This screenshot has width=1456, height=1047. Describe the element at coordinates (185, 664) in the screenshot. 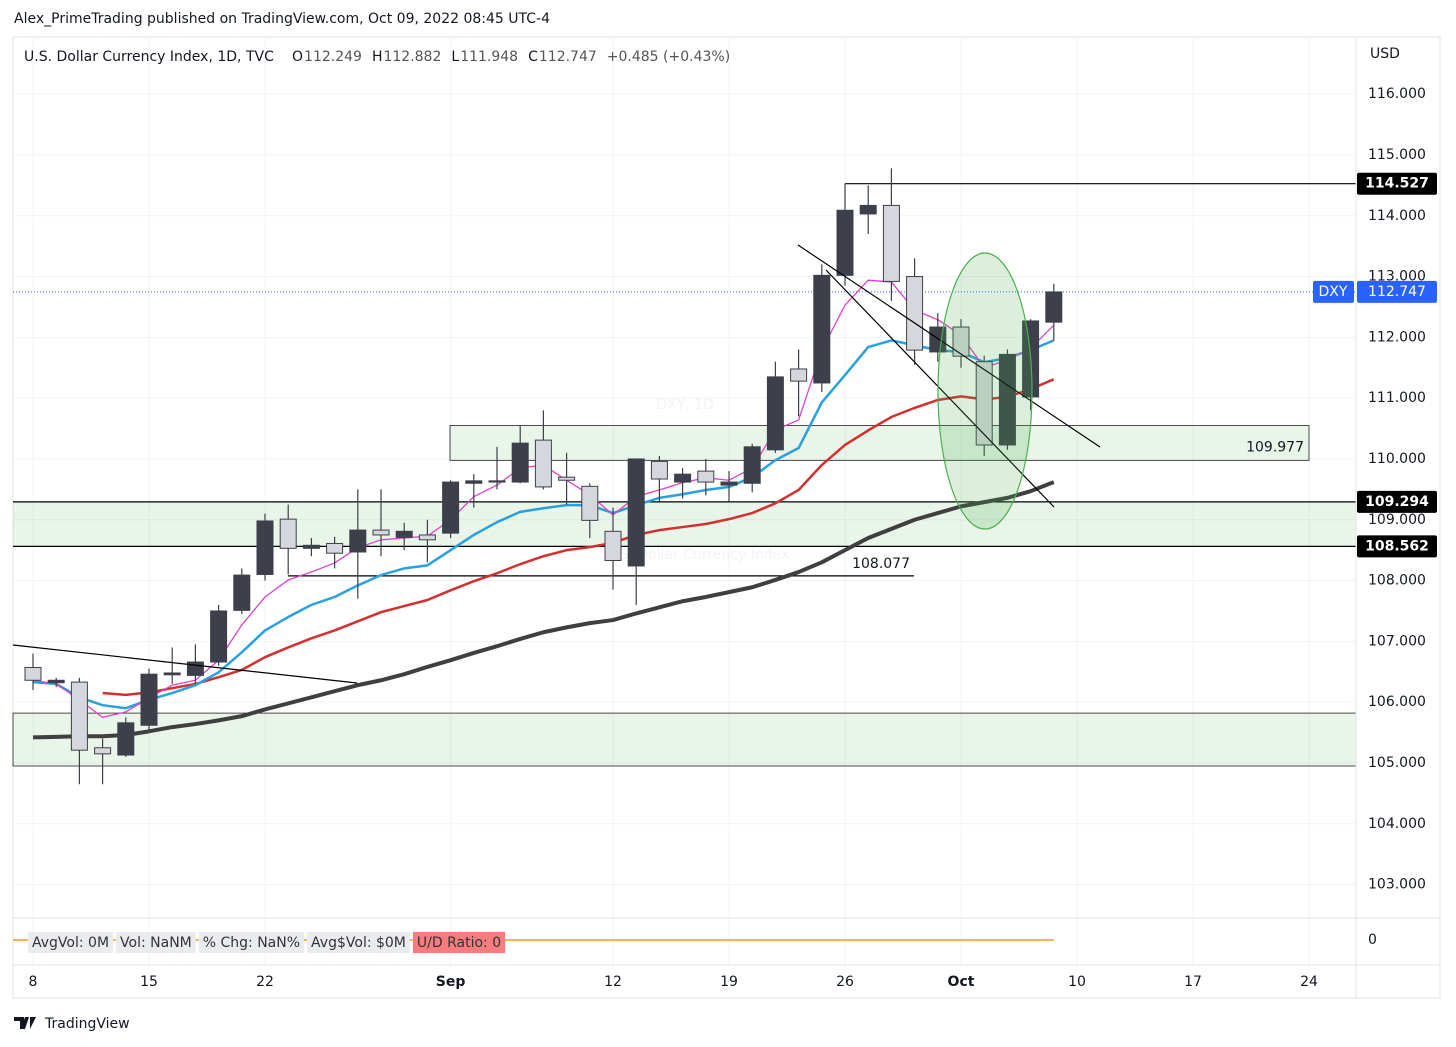

I see `trend-line` at that location.